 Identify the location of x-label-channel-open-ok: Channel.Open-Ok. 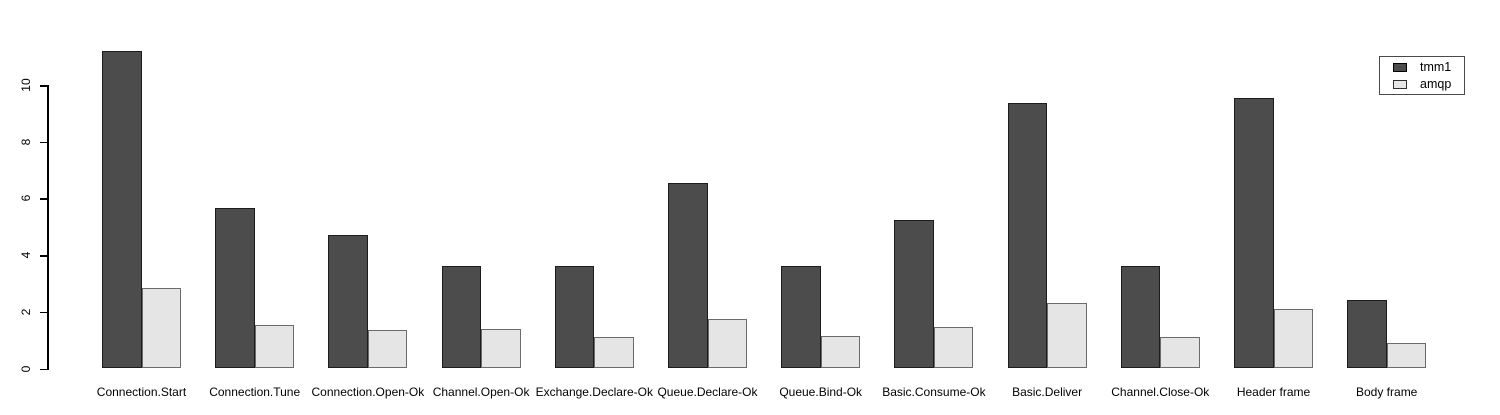
(481, 392).